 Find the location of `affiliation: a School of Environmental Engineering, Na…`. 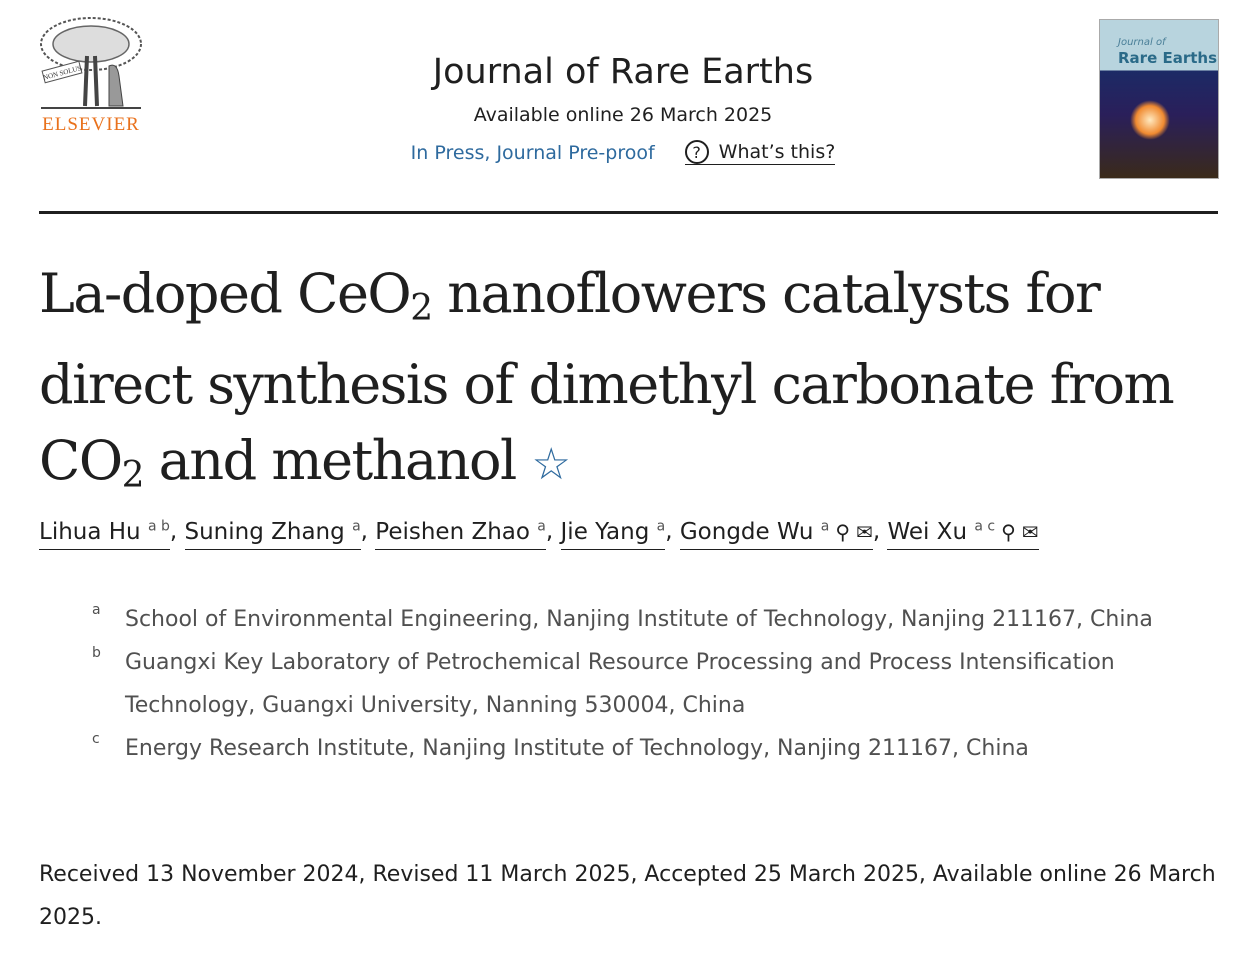

affiliation: a School of Environmental Engineering, Na… is located at coordinates (622, 617).